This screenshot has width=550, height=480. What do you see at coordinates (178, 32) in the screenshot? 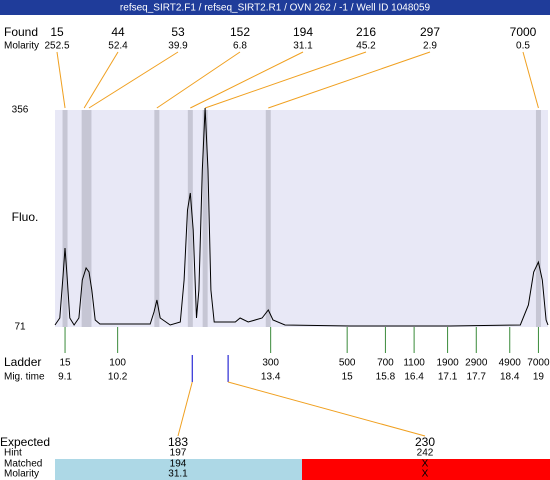
I see `peak-size: 53` at bounding box center [178, 32].